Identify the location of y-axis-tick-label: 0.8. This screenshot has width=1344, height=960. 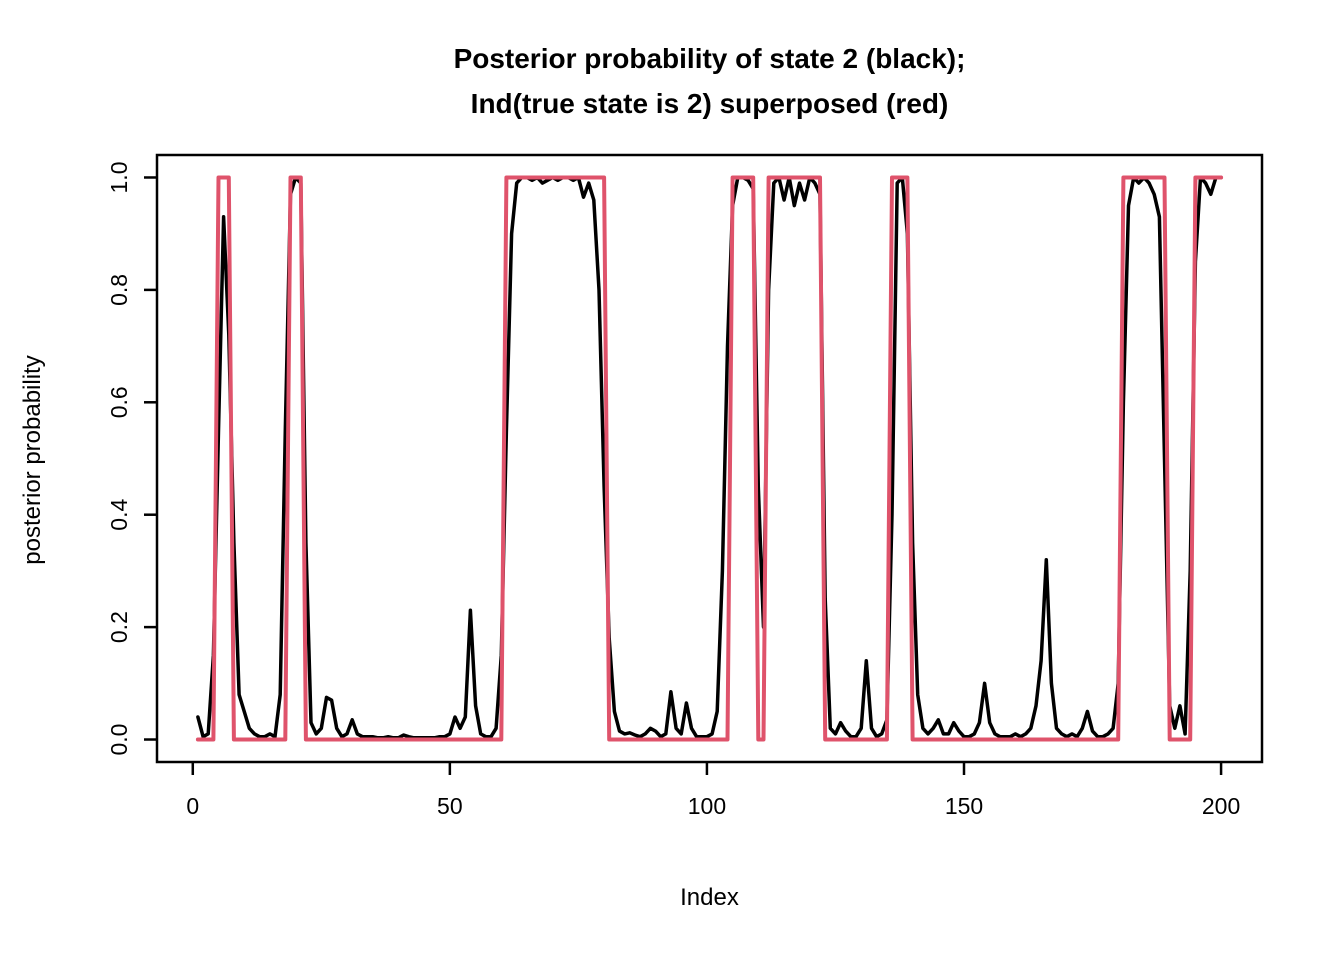
(119, 290).